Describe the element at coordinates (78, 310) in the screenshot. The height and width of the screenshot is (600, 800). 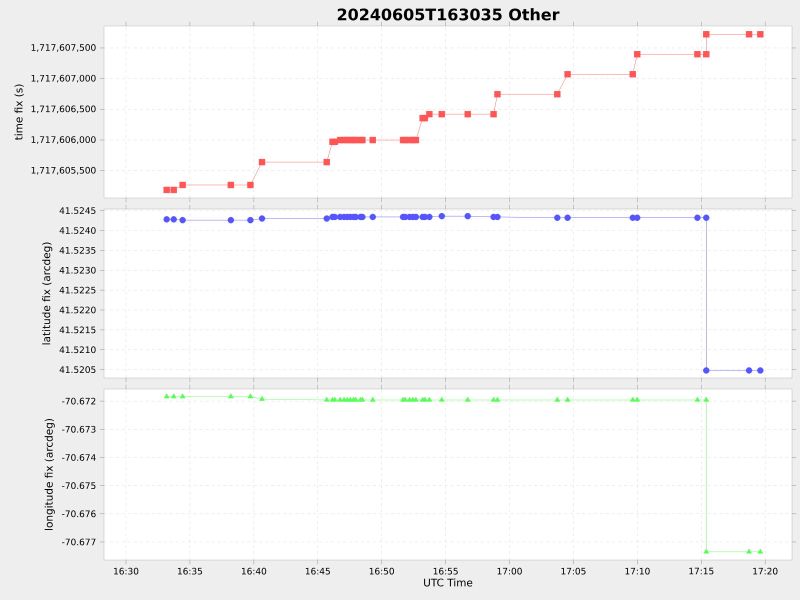
I see `y-tick-label: 41.5220` at that location.